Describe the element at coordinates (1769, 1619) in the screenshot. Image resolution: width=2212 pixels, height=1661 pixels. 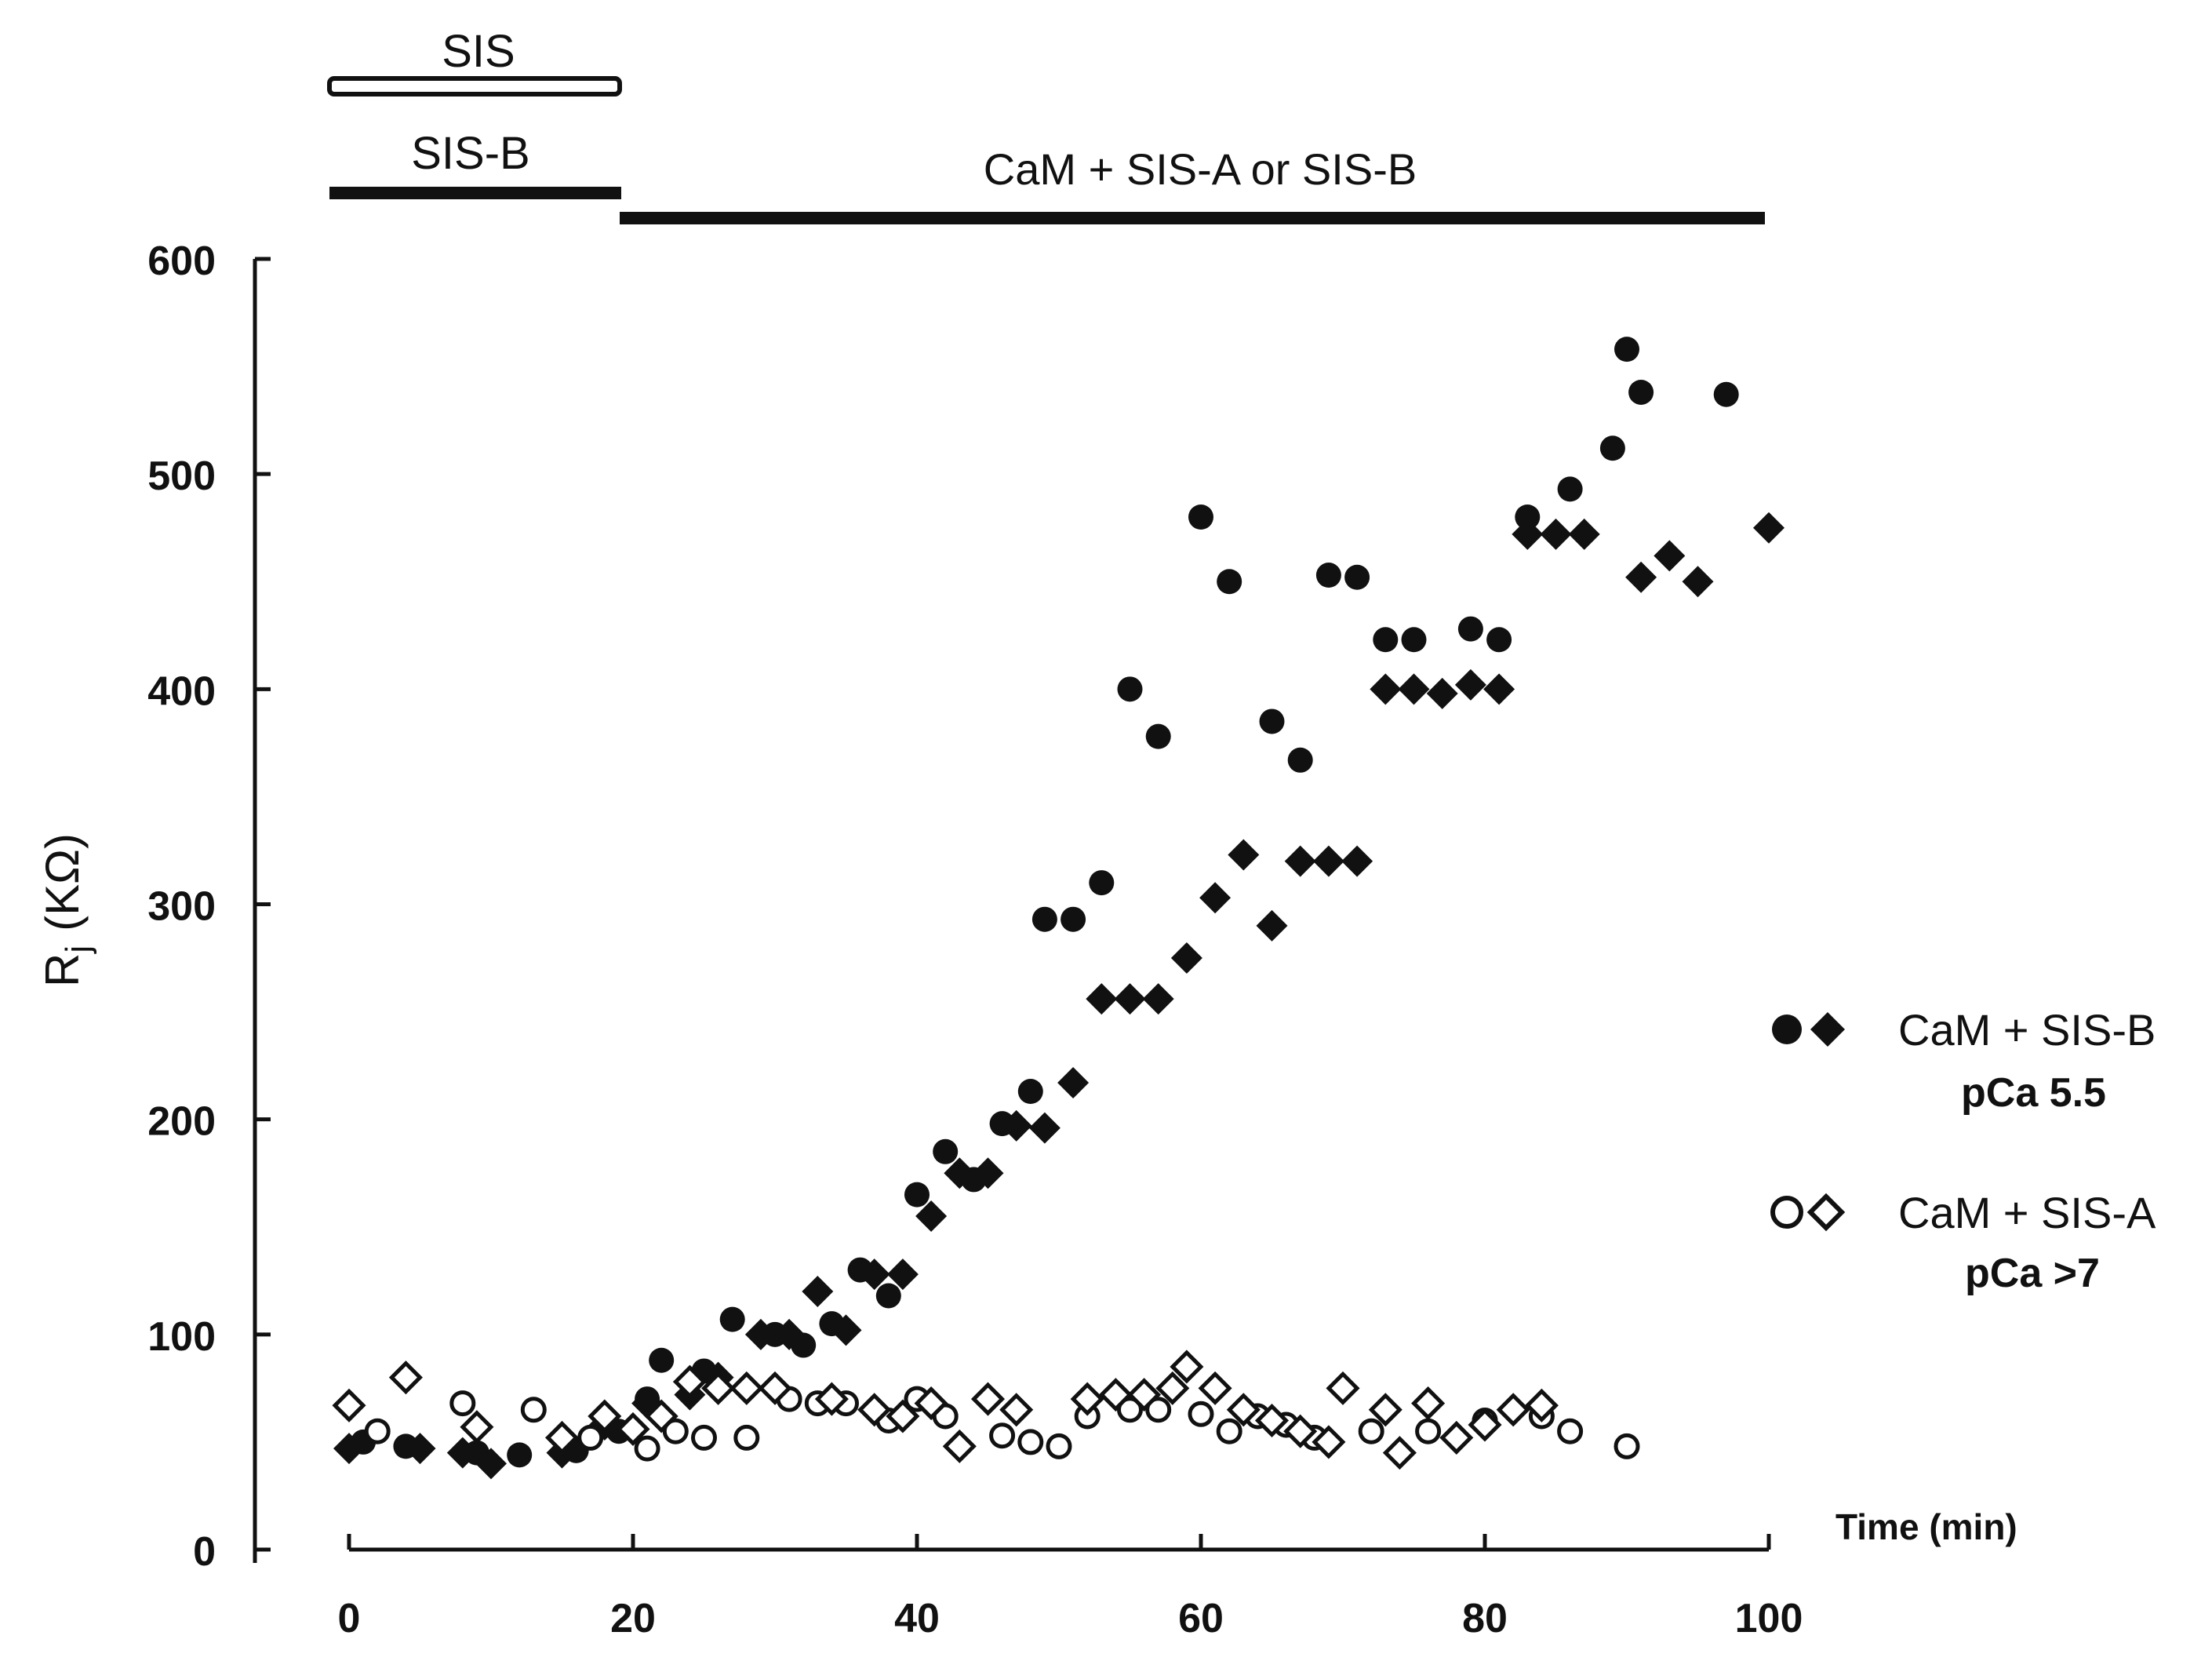
I see `x-tick-label: 100` at that location.